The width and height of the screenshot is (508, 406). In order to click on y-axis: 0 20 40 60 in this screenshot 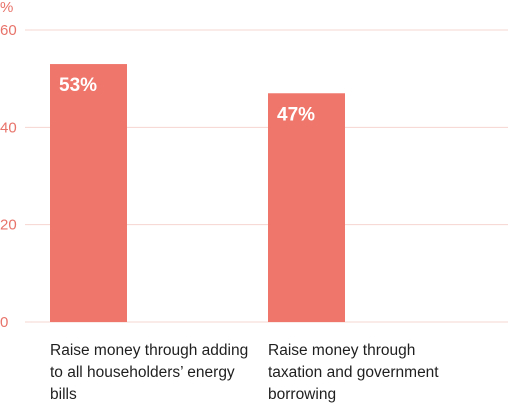, I will do `click(8, 176)`.